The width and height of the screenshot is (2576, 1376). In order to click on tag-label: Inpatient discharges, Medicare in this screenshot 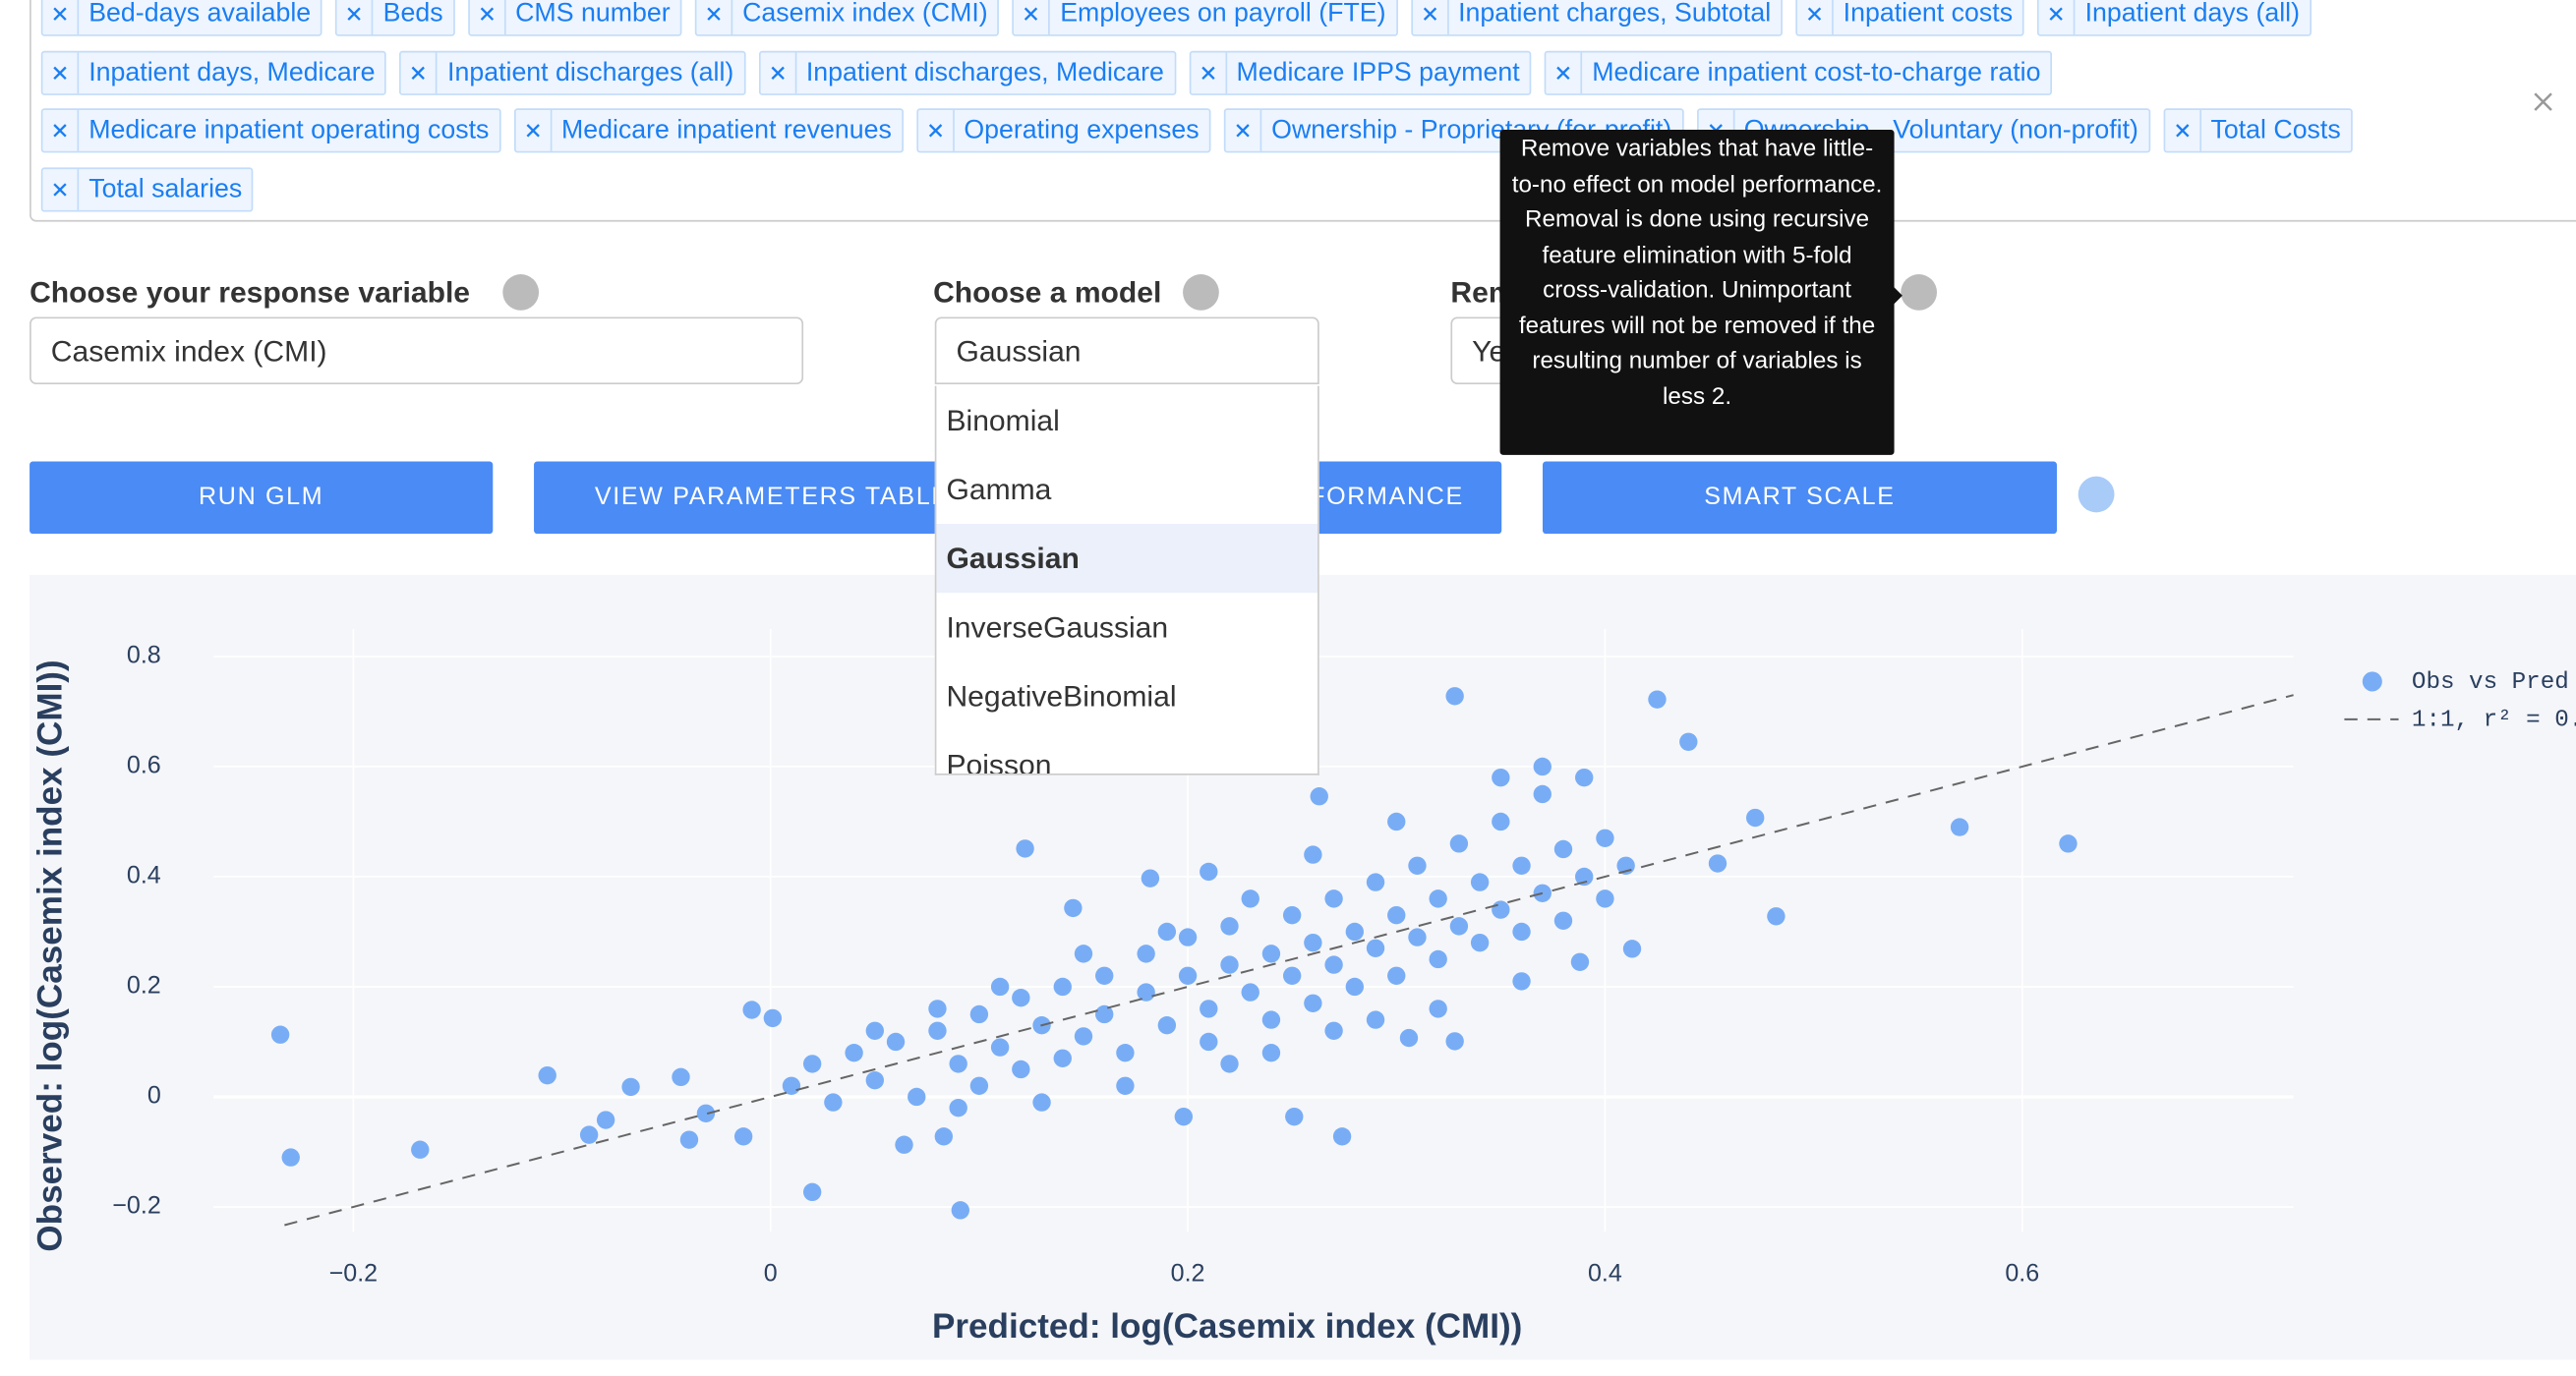, I will do `click(984, 72)`.